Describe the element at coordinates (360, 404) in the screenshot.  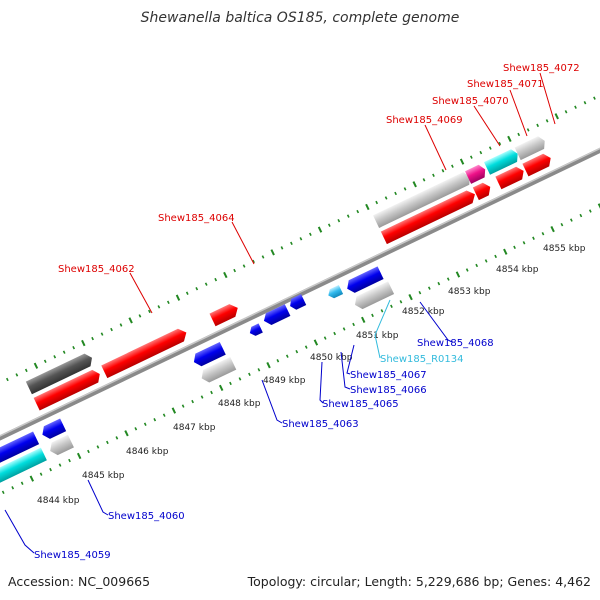
I see `gene-label-shew185-4065: Shew185_4065` at that location.